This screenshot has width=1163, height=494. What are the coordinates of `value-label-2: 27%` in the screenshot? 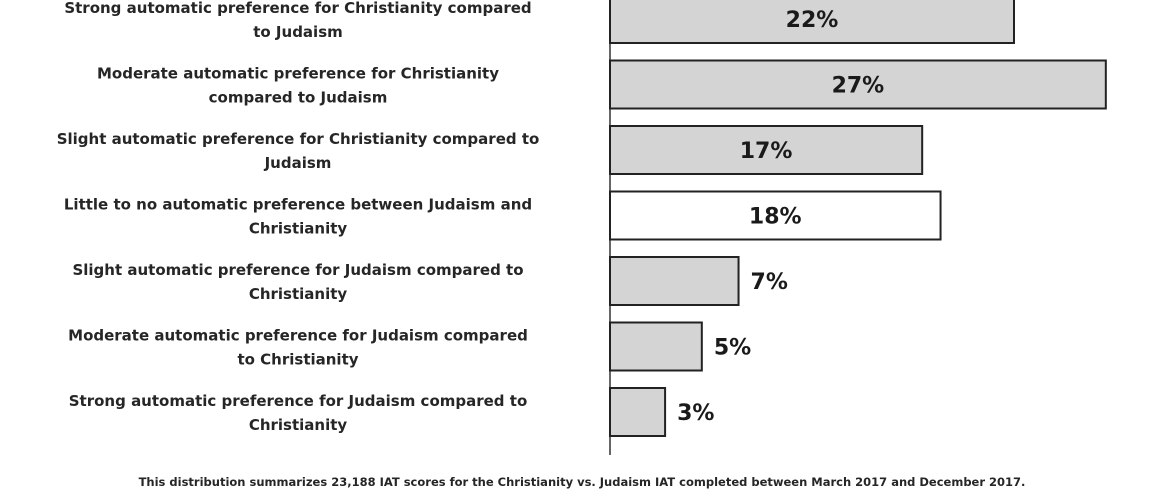 It's located at (858, 86).